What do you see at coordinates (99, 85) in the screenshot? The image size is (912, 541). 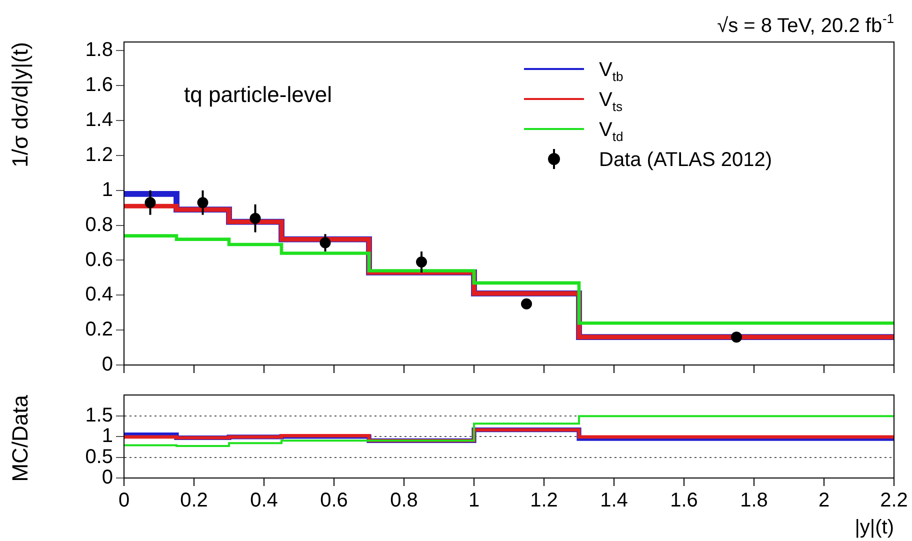 I see `y-tick-label: 1.6` at bounding box center [99, 85].